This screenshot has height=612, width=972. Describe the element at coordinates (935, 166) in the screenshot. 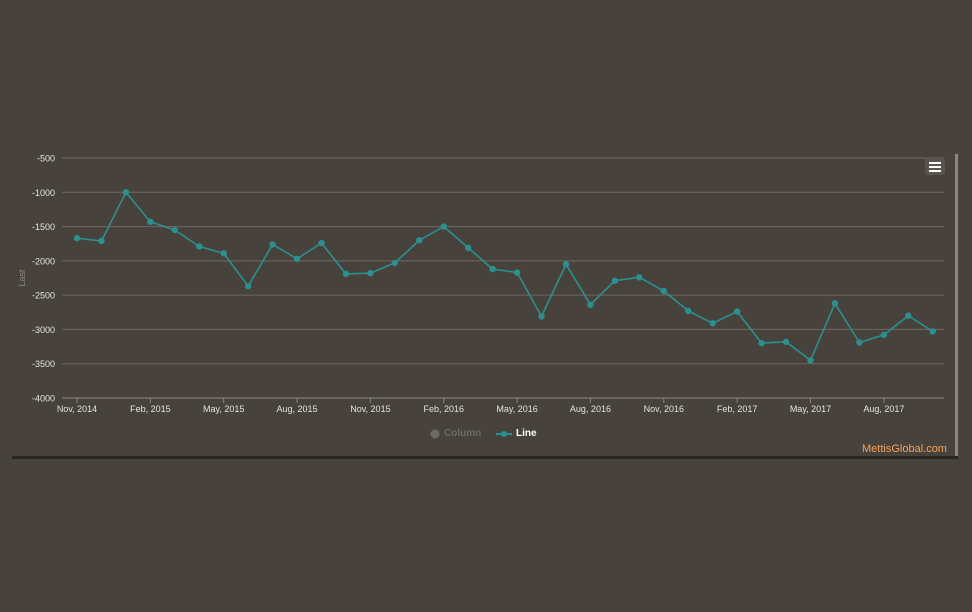

I see `hamburger-menu-icon` at that location.